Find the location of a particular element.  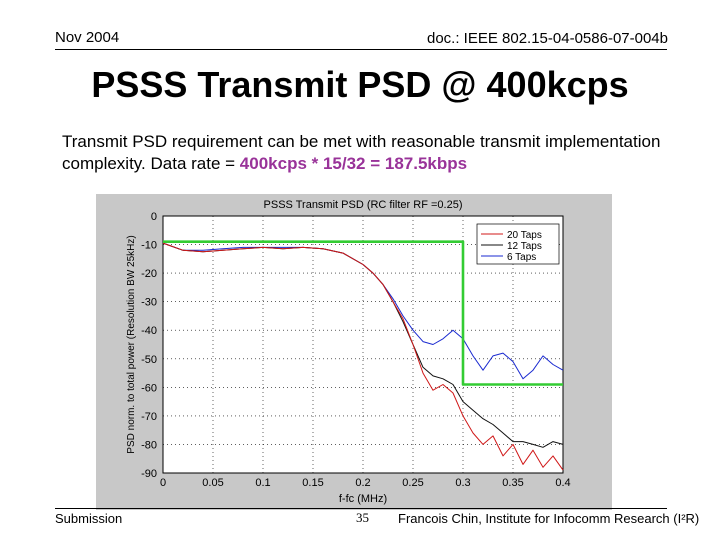

footer-rule is located at coordinates (361, 508).